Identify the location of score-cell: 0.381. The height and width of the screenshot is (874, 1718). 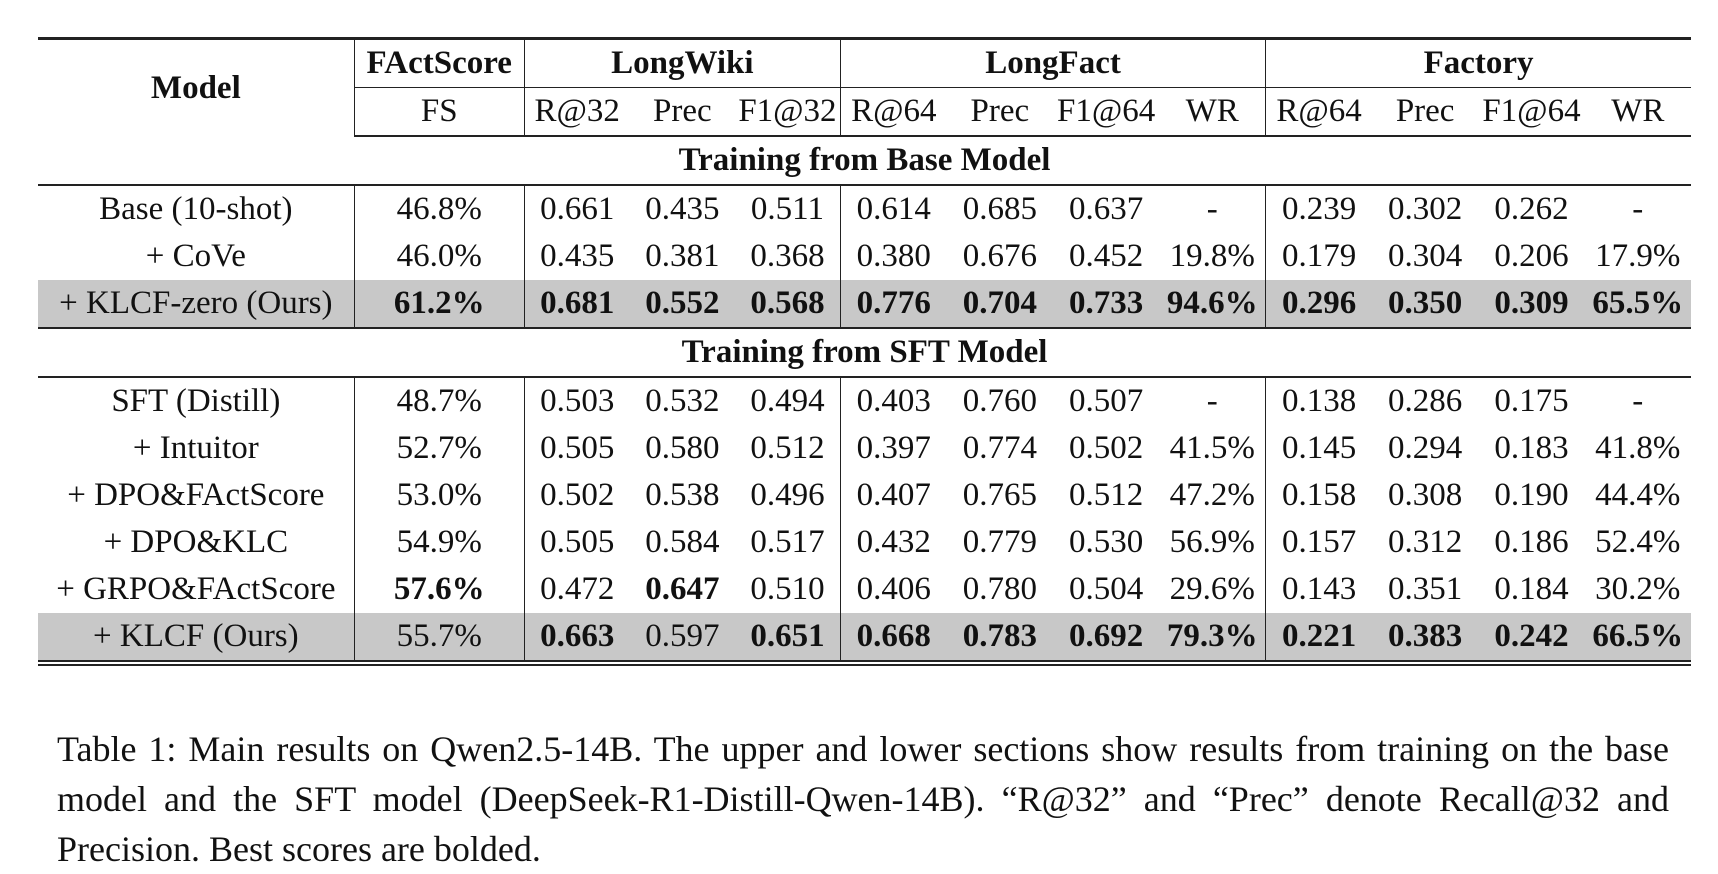
(682, 256).